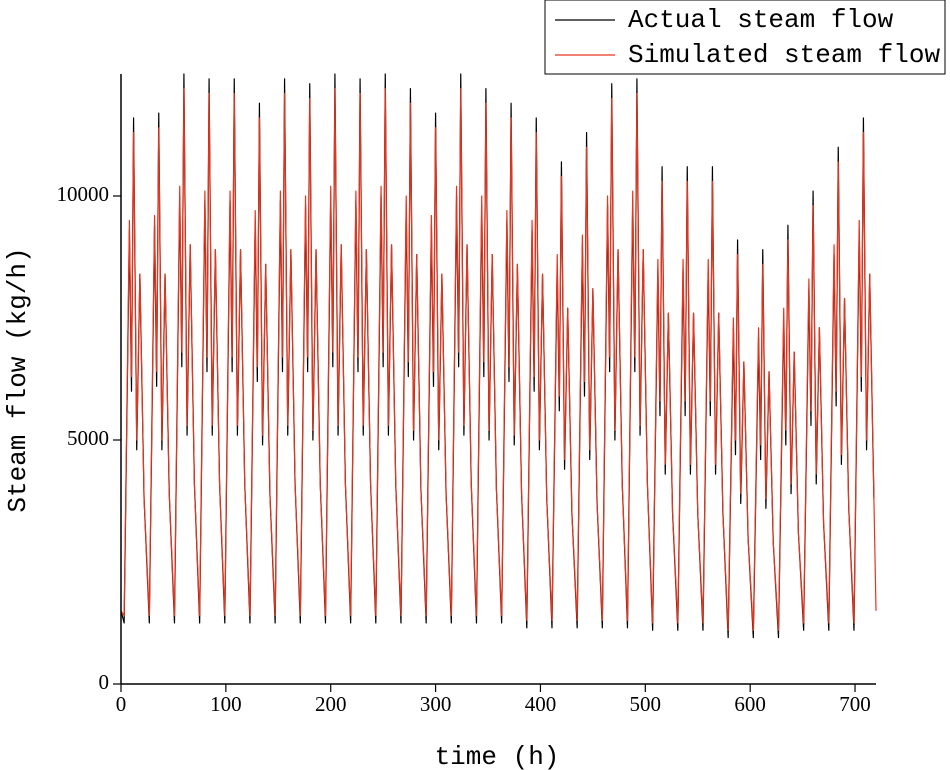 Image resolution: width=950 pixels, height=770 pixels. What do you see at coordinates (646, 704) in the screenshot?
I see `x-tick-label: 500` at bounding box center [646, 704].